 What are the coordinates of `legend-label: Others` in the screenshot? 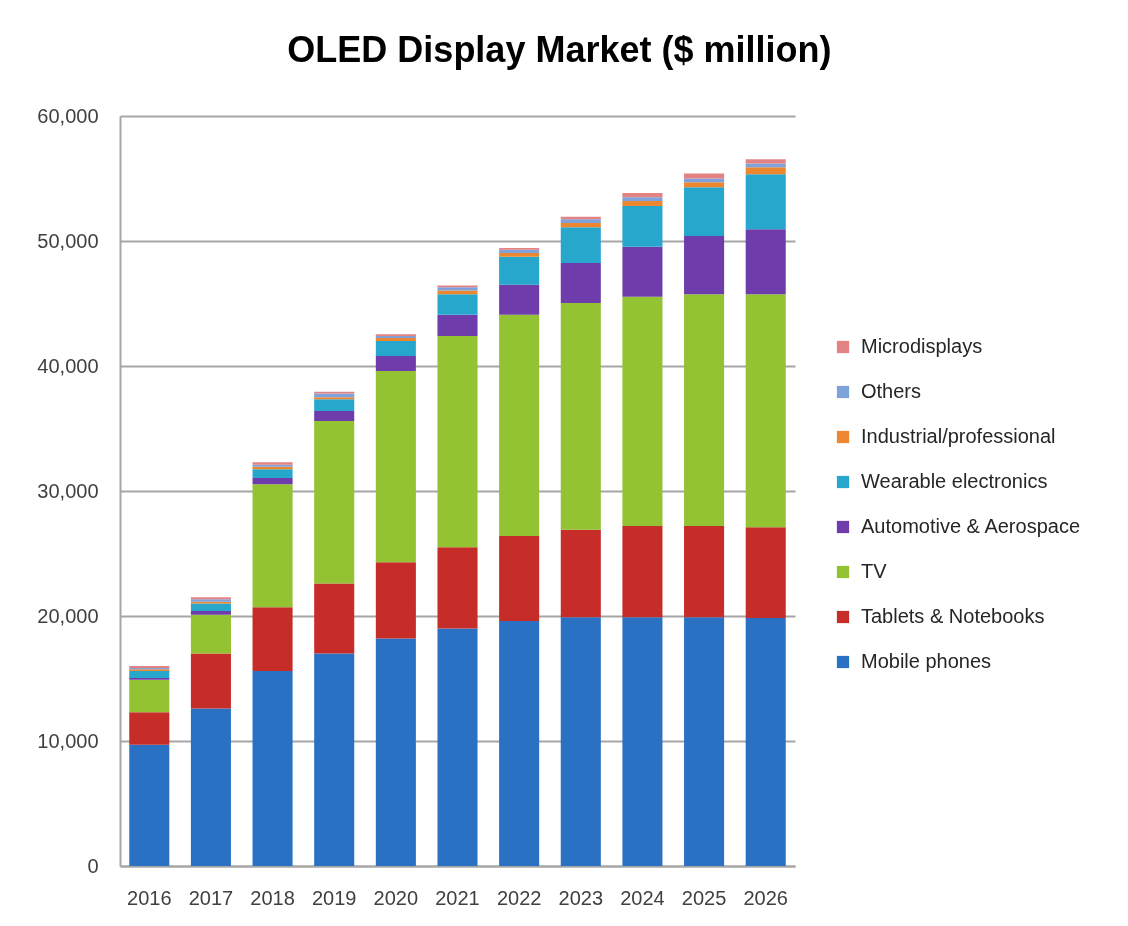 It's located at (891, 391).